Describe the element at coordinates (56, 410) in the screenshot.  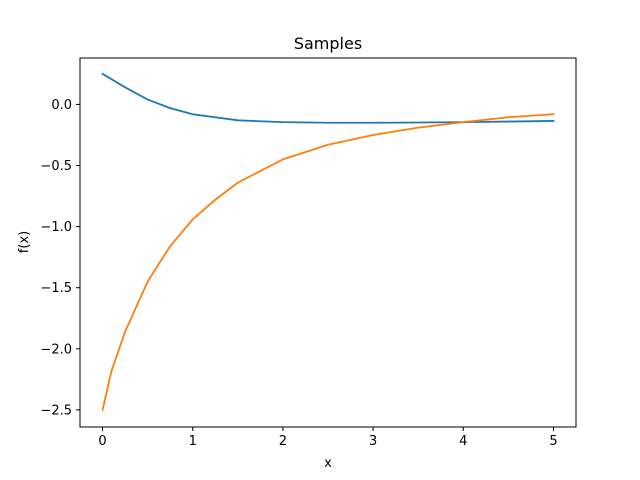
I see `y-tick-label: −2.5` at that location.